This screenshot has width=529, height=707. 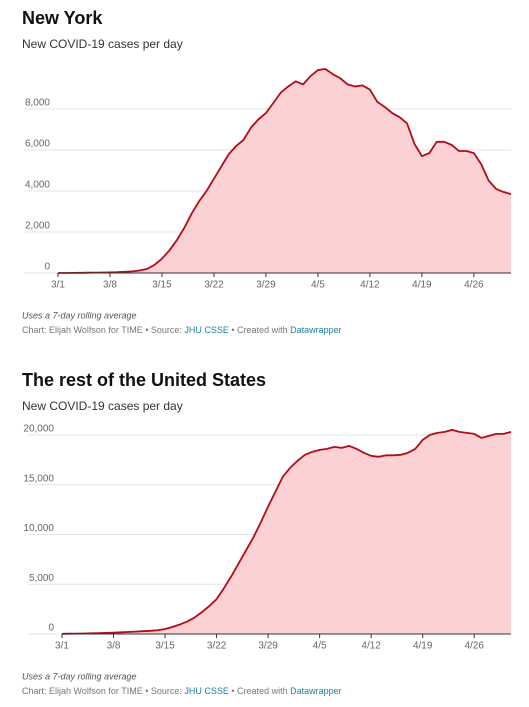 I want to click on y-tick-label: 6,000, so click(x=37, y=144).